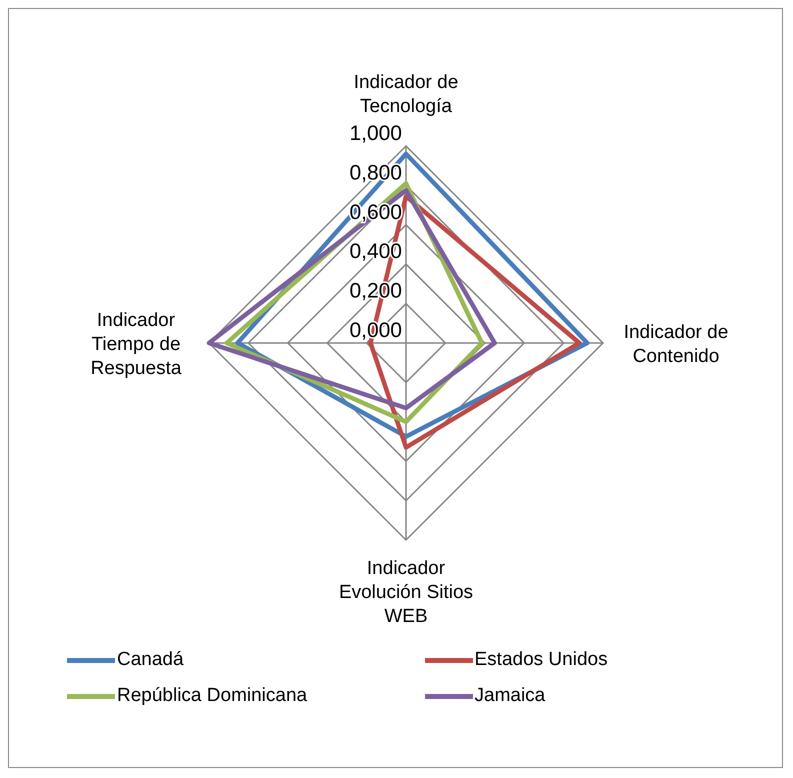 The width and height of the screenshot is (793, 778). What do you see at coordinates (150, 660) in the screenshot?
I see `legend-label: Canadá` at bounding box center [150, 660].